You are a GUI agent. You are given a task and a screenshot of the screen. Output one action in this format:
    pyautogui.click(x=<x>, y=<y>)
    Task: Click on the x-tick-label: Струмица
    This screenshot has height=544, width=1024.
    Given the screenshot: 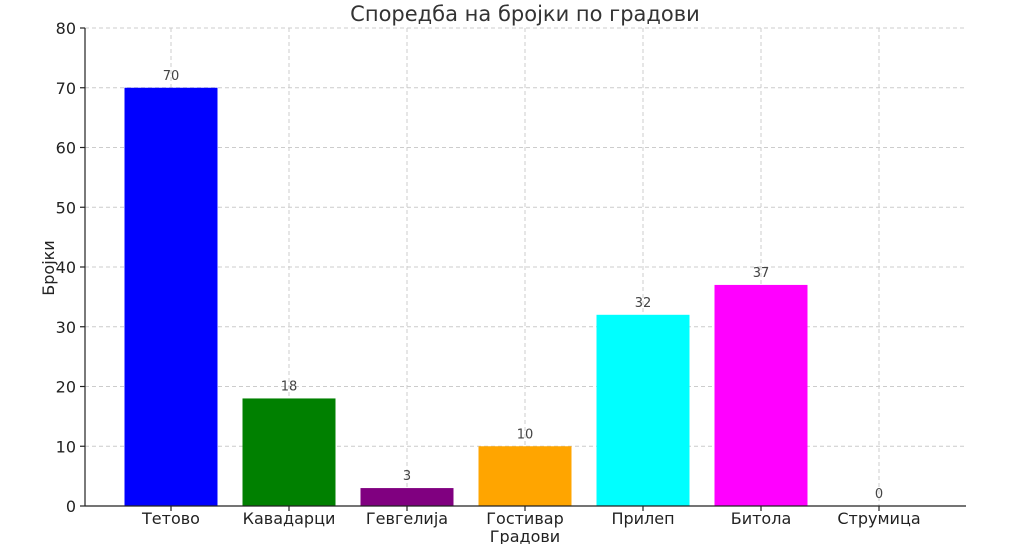 What is the action you would take?
    pyautogui.click(x=878, y=518)
    